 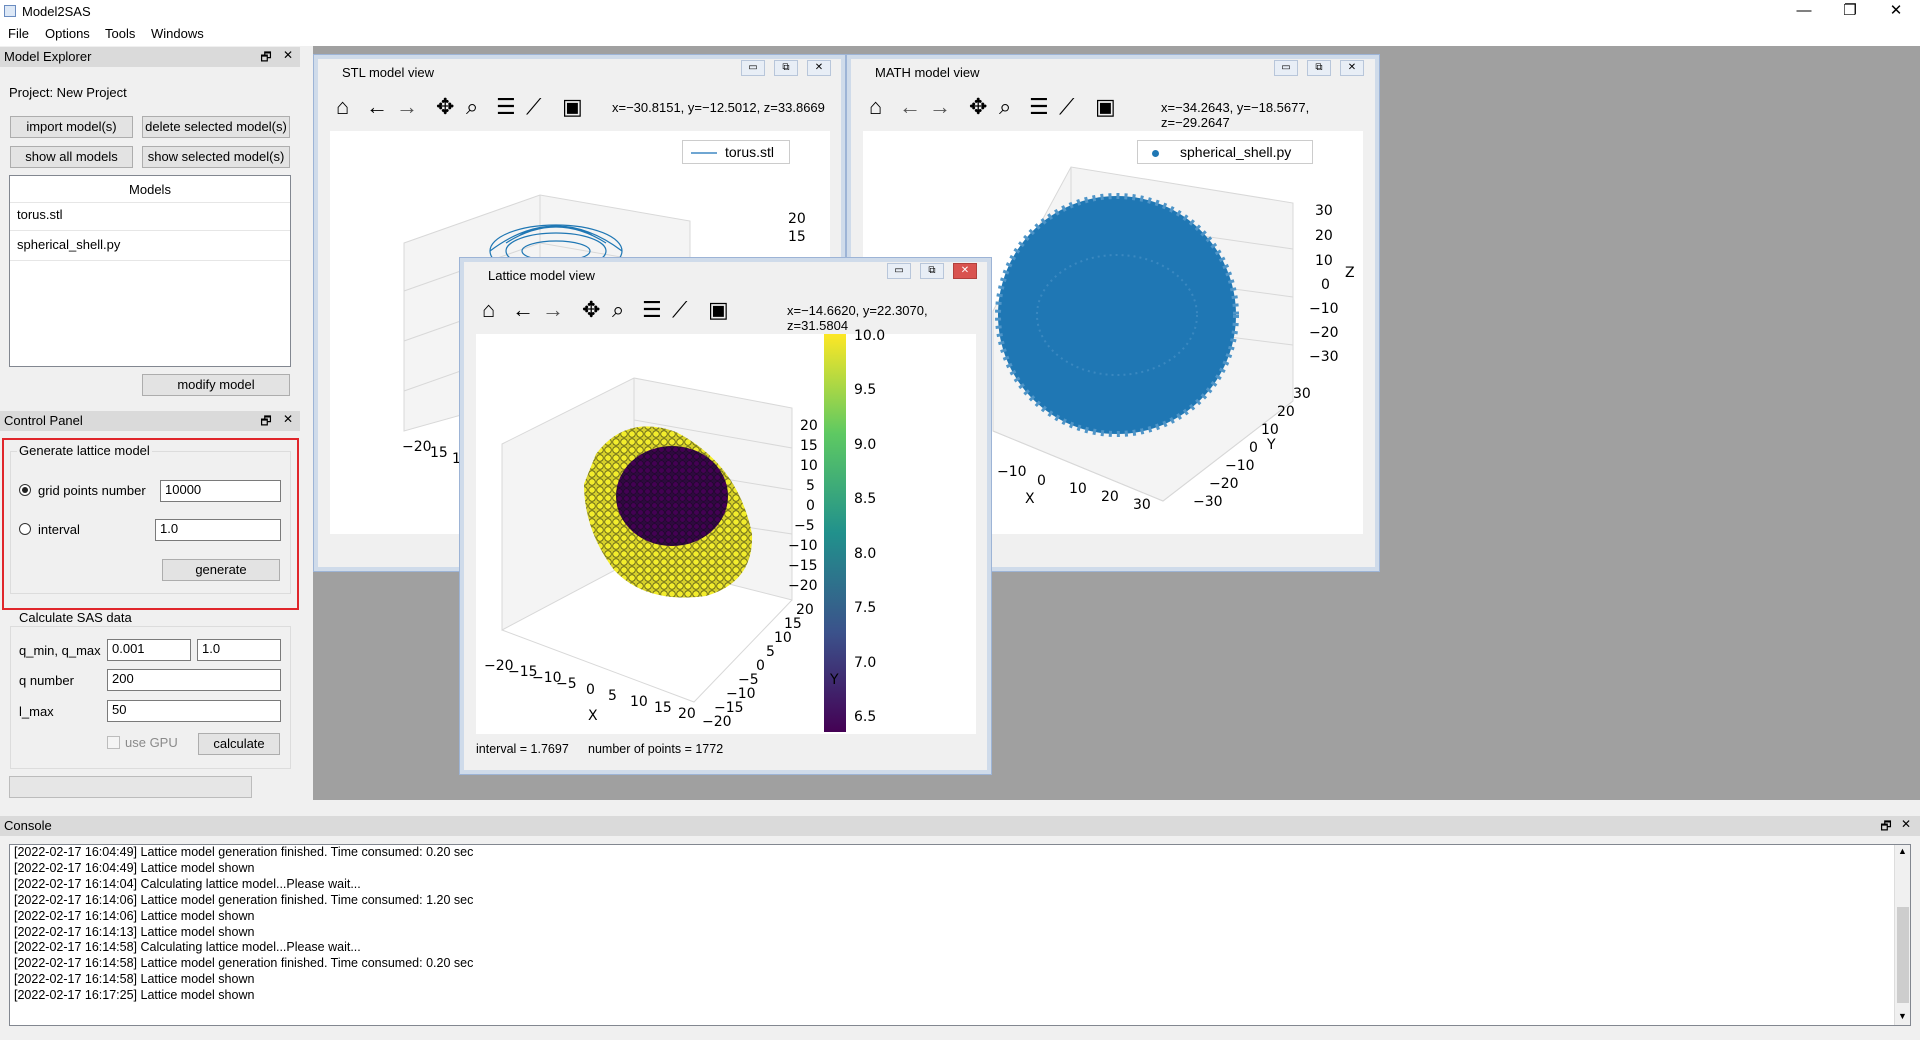 What do you see at coordinates (150, 421) in the screenshot?
I see `control-panel-header: Control Panel 🗗 ✕` at bounding box center [150, 421].